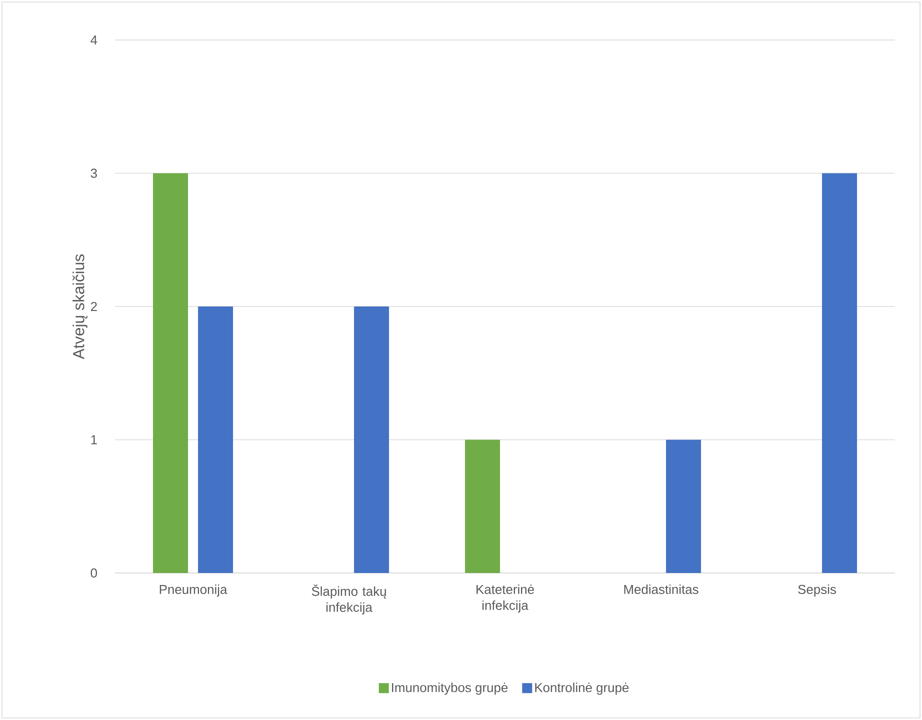 The image size is (922, 720). I want to click on y-tick-label: 0, so click(93, 573).